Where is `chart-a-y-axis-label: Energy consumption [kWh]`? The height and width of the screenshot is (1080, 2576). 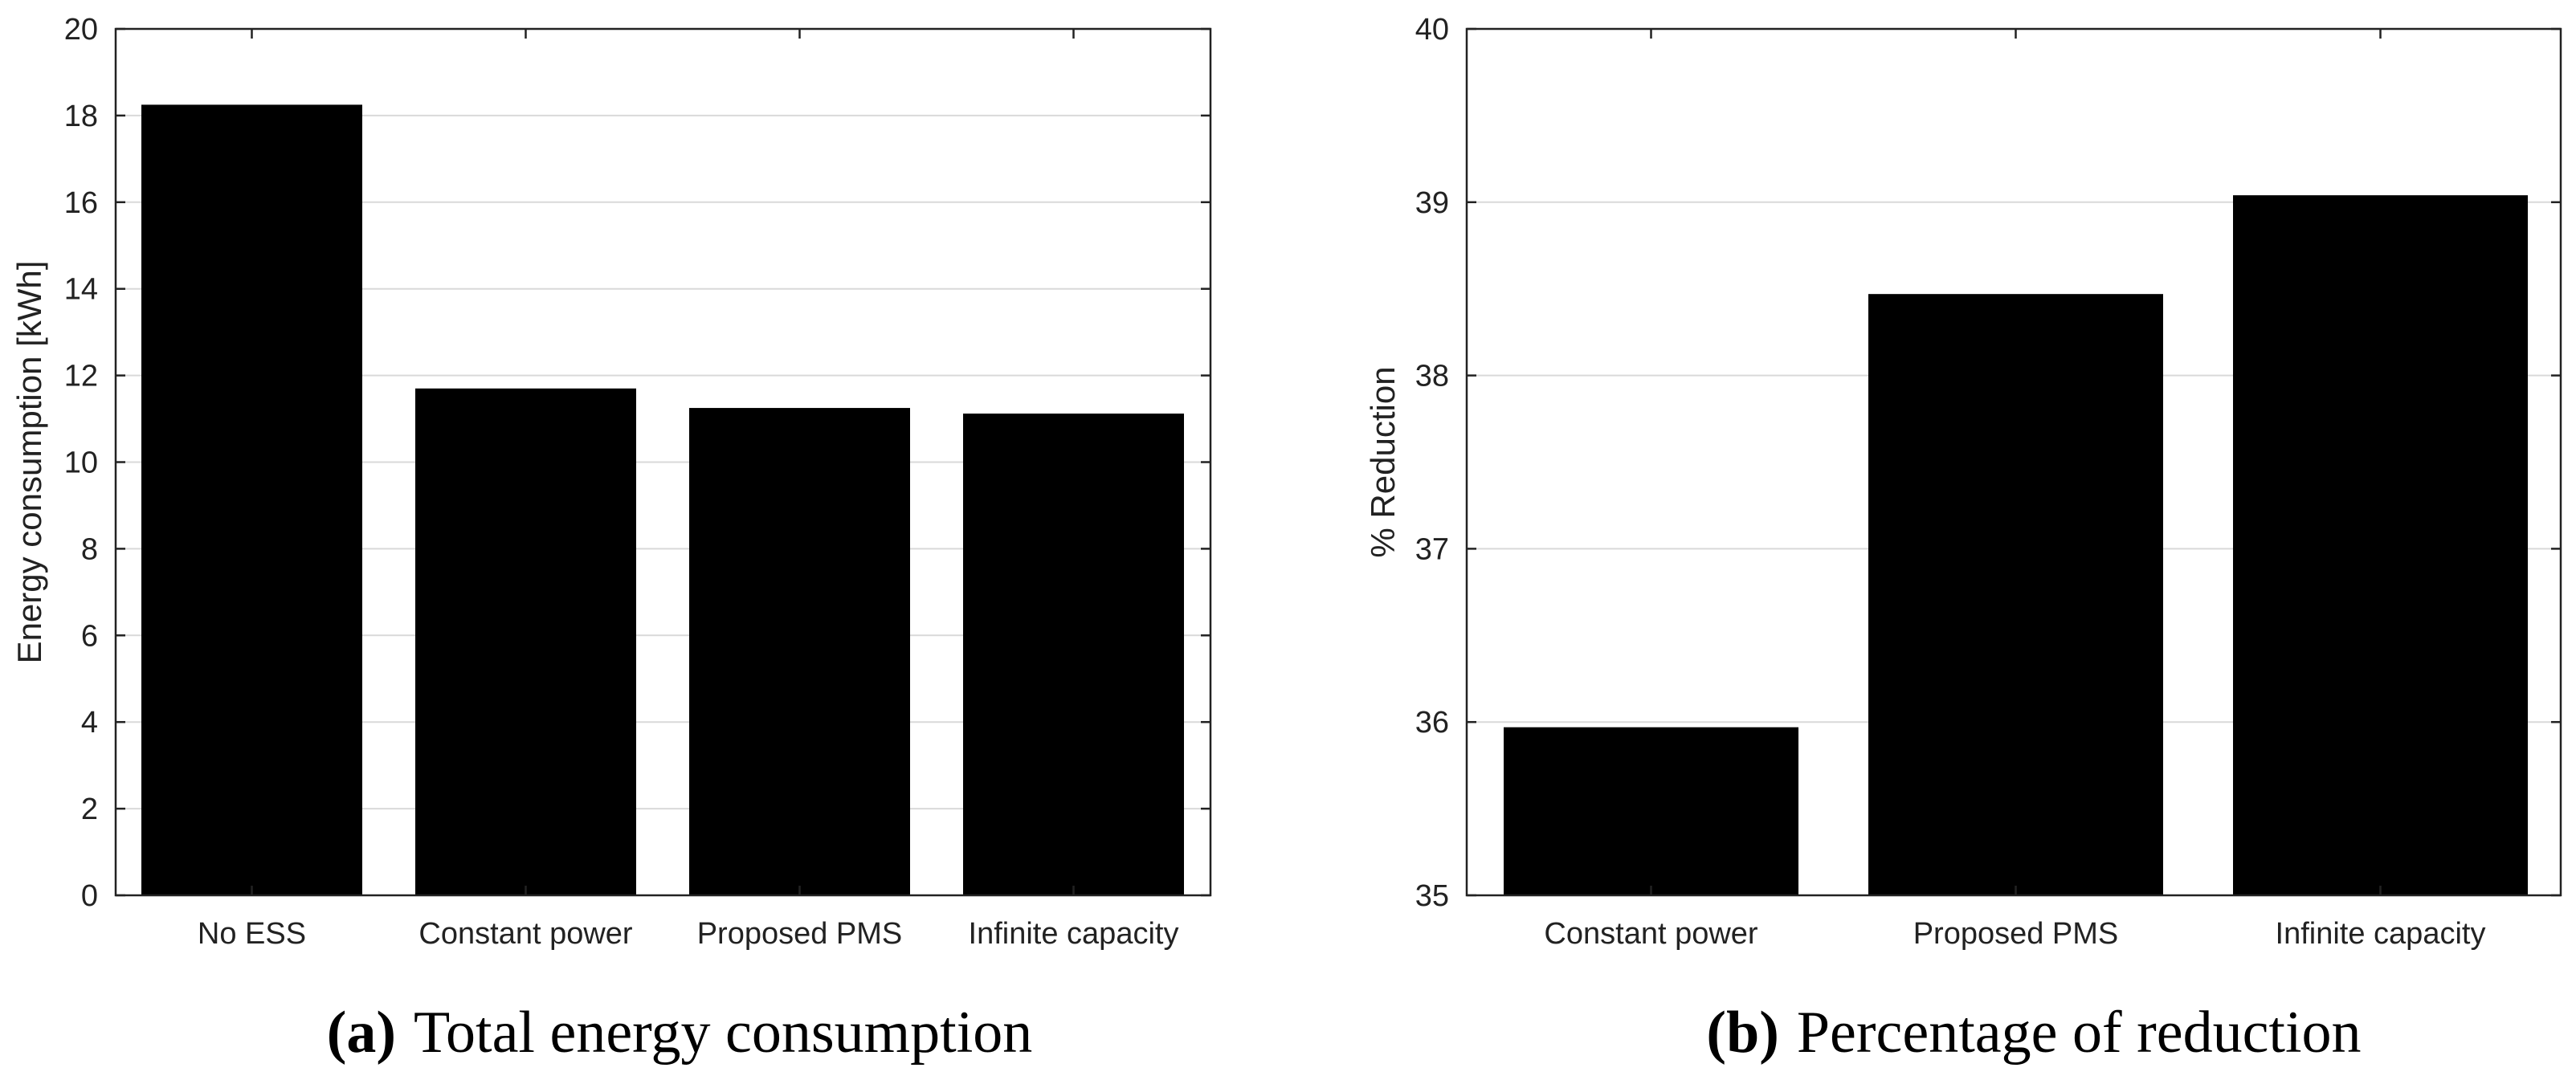 chart-a-y-axis-label: Energy consumption [kWh] is located at coordinates (29, 462).